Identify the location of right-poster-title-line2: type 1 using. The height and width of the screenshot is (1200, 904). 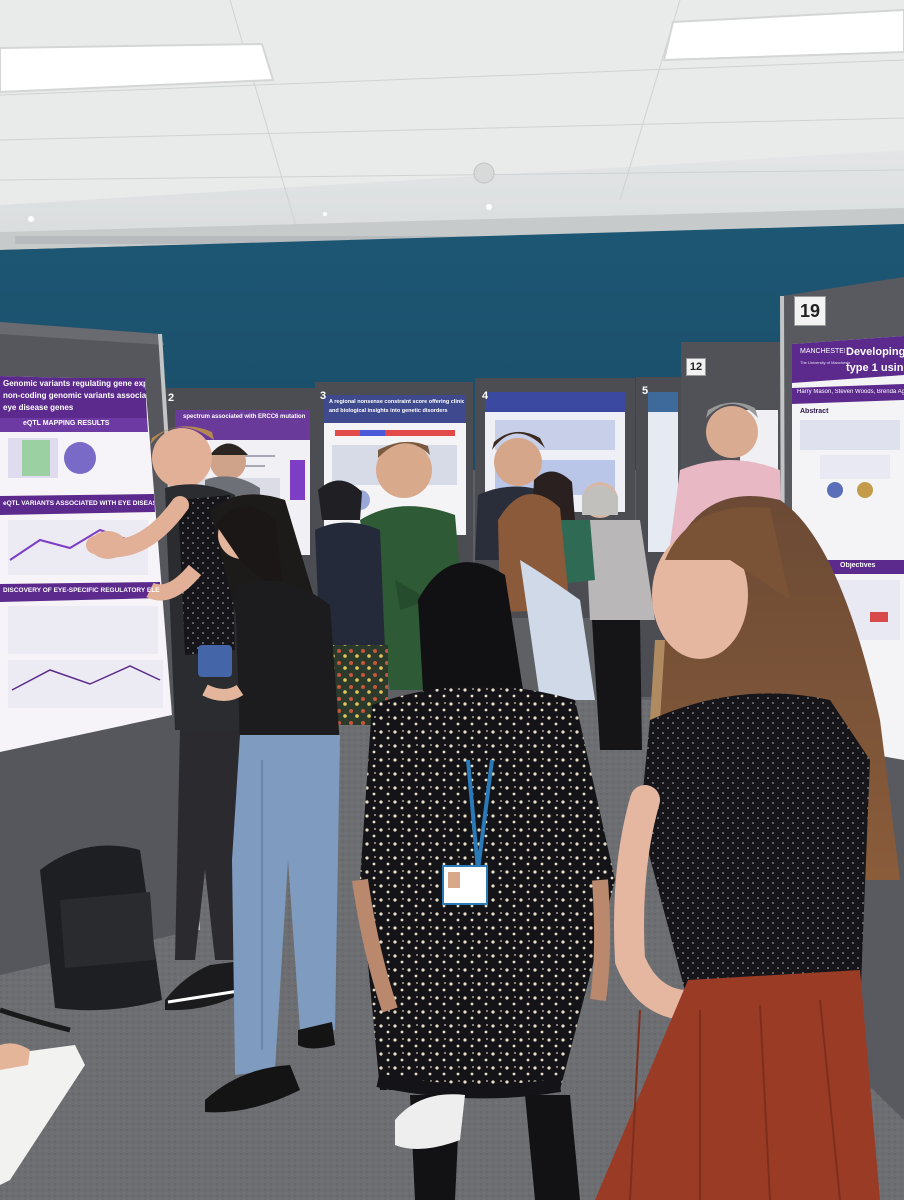
(875, 368).